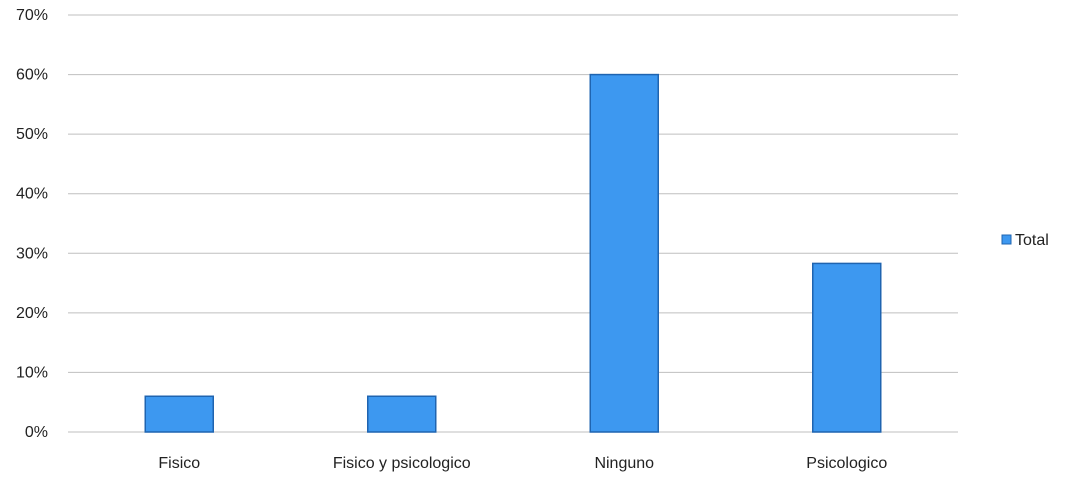 This screenshot has height=479, width=1066. Describe the element at coordinates (32, 15) in the screenshot. I see `y-tick-label: 70%` at that location.